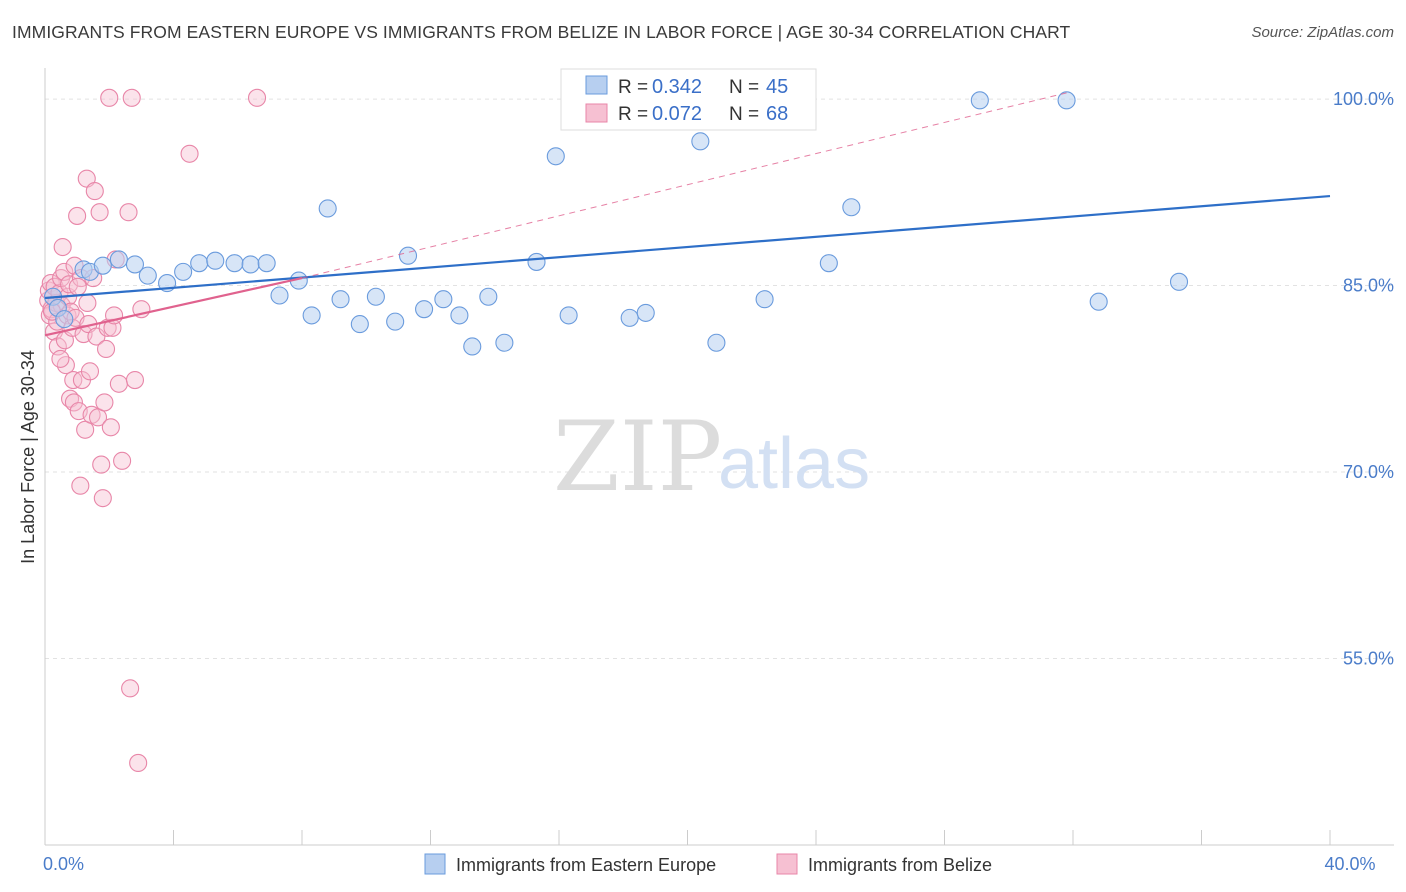 This screenshot has width=1406, height=892. I want to click on stats-swatch-blue, so click(596, 85).